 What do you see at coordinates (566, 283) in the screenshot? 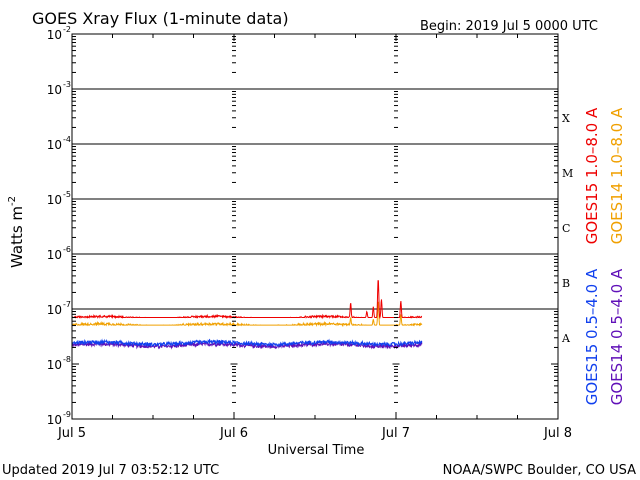
I see `flare-class-b: B` at bounding box center [566, 283].